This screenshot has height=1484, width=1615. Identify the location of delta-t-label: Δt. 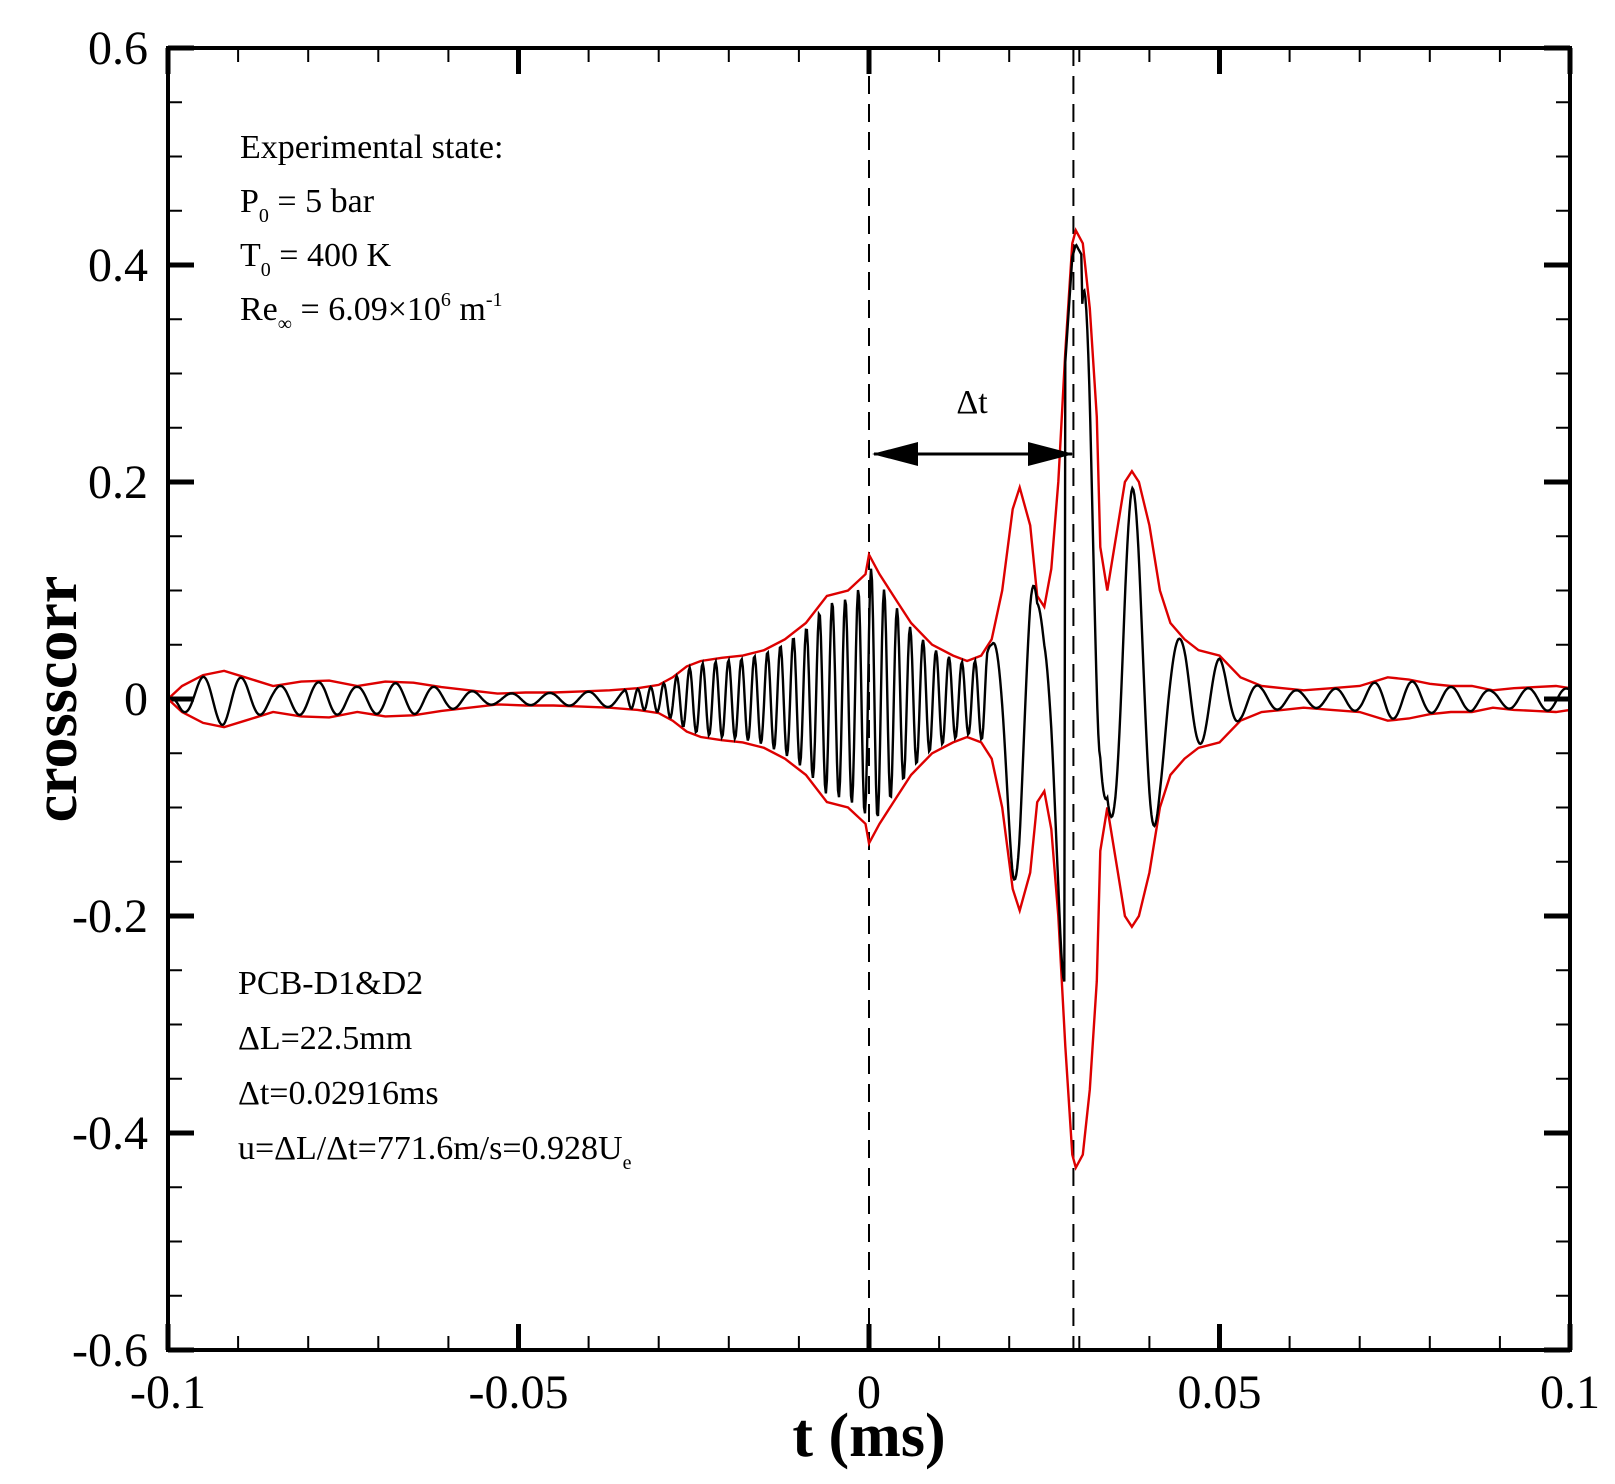
(972, 402).